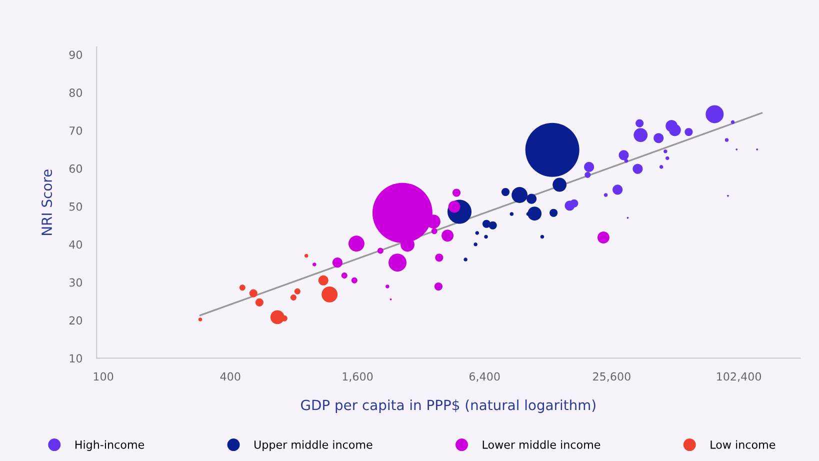  Describe the element at coordinates (75, 244) in the screenshot. I see `y-tick-label: 40` at that location.